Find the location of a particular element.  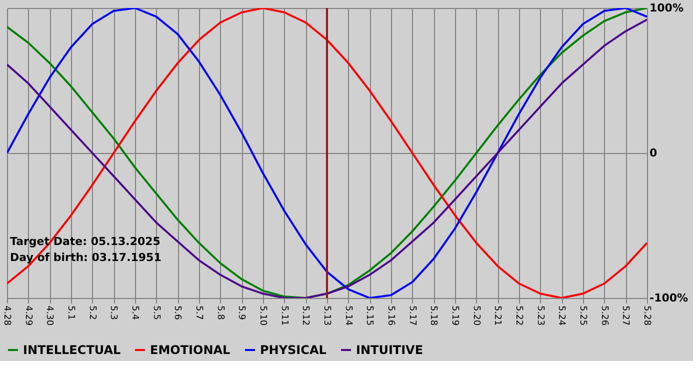

x-tick-label: 5.9 is located at coordinates (241, 313).